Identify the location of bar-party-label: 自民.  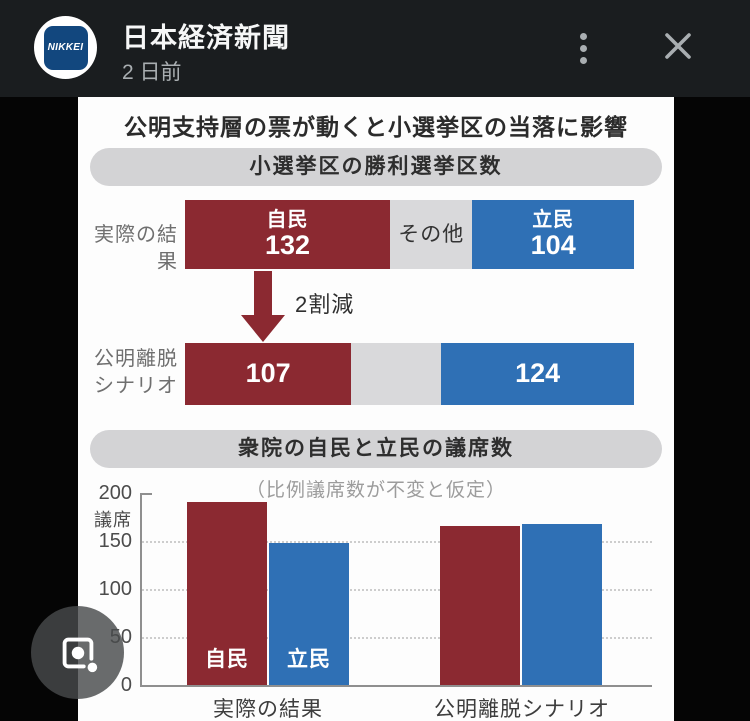
(227, 659).